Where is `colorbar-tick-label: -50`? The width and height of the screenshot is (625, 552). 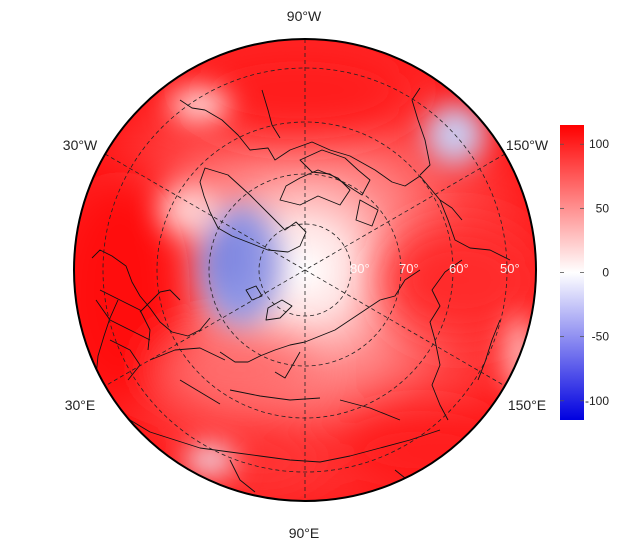 colorbar-tick-label: -50 is located at coordinates (601, 337).